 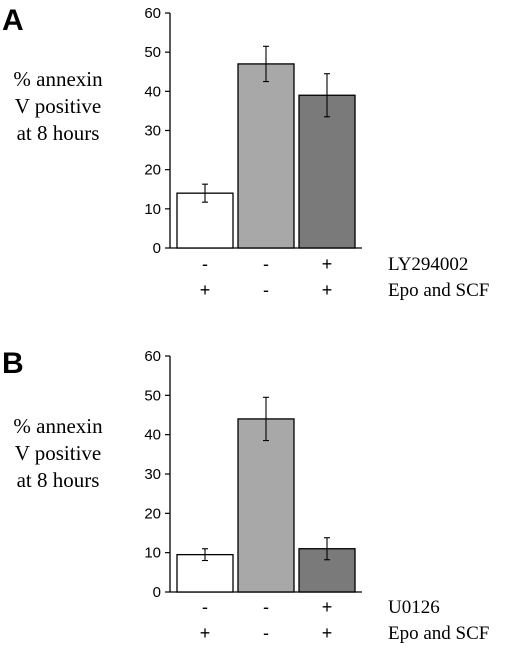 What do you see at coordinates (428, 264) in the screenshot?
I see `condition-label: LY294002` at bounding box center [428, 264].